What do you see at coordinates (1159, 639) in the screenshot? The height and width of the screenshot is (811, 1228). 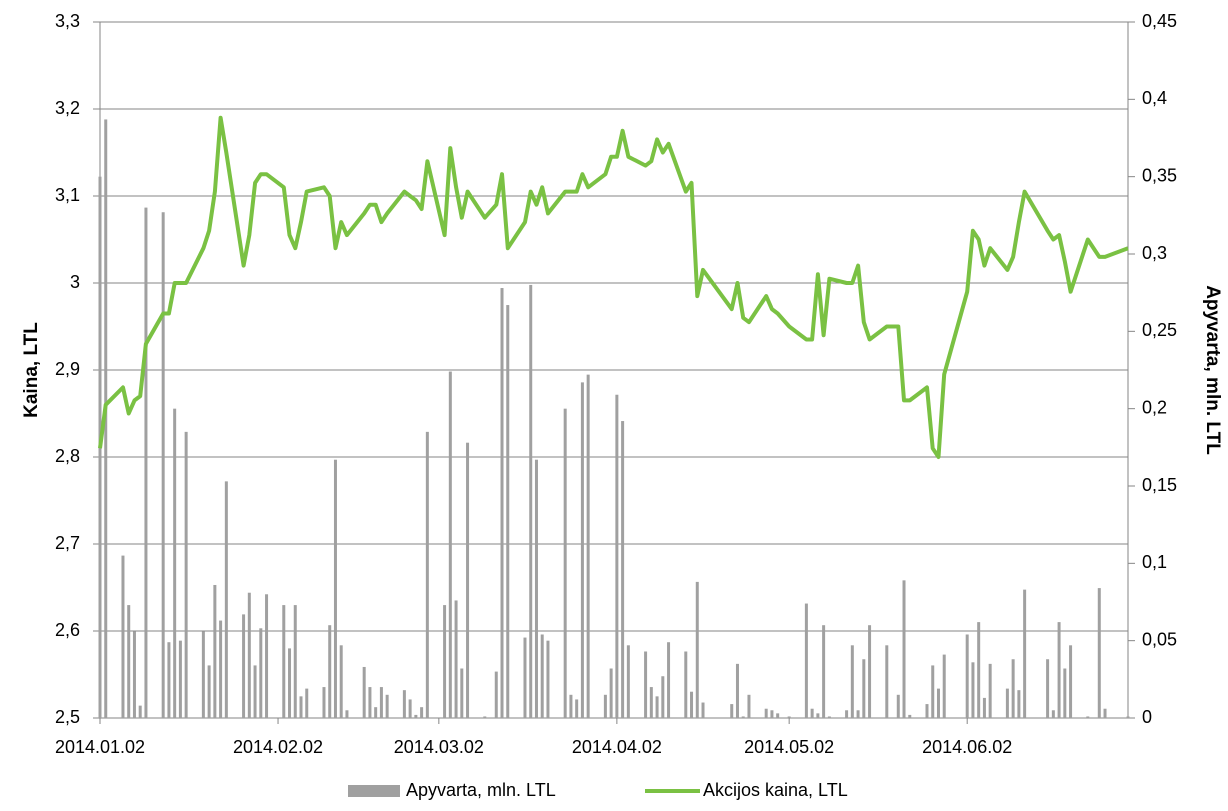 I see `y2-tick-label: 0,05` at bounding box center [1159, 639].